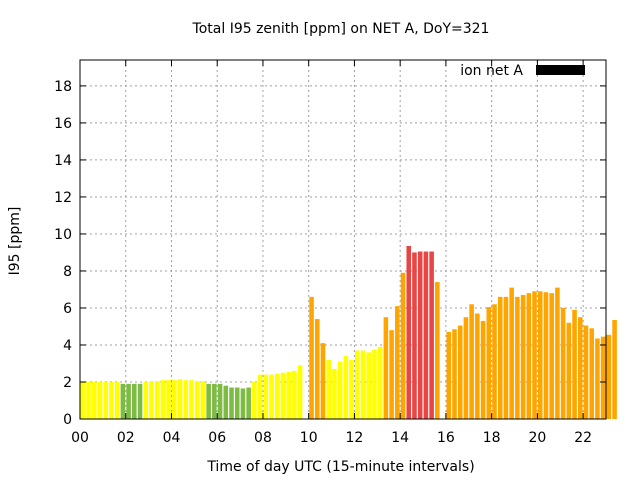  What do you see at coordinates (340, 467) in the screenshot?
I see `x-axis-label: Time of day UTC (15-minute intervals)` at bounding box center [340, 467].